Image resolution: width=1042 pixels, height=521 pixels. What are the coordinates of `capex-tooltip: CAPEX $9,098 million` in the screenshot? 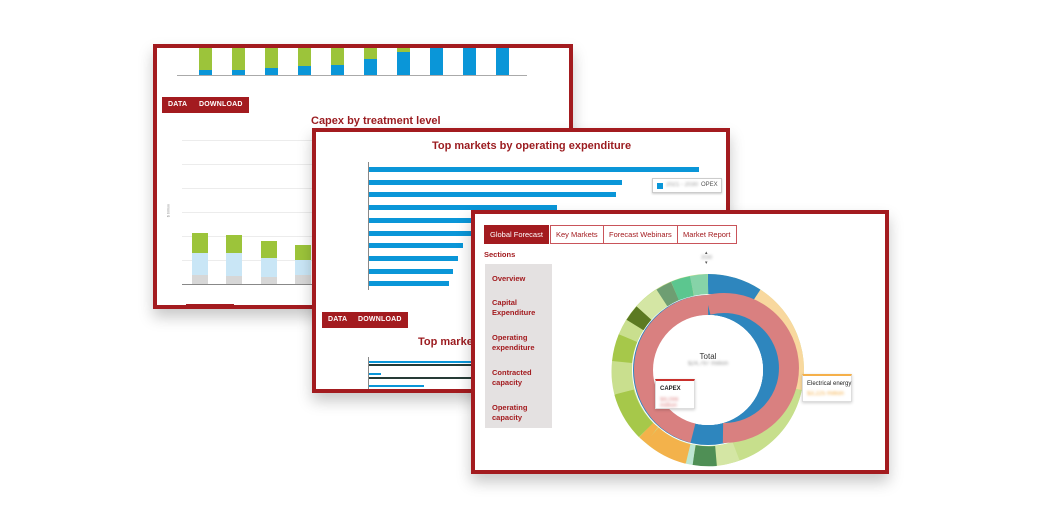 It's located at (675, 394).